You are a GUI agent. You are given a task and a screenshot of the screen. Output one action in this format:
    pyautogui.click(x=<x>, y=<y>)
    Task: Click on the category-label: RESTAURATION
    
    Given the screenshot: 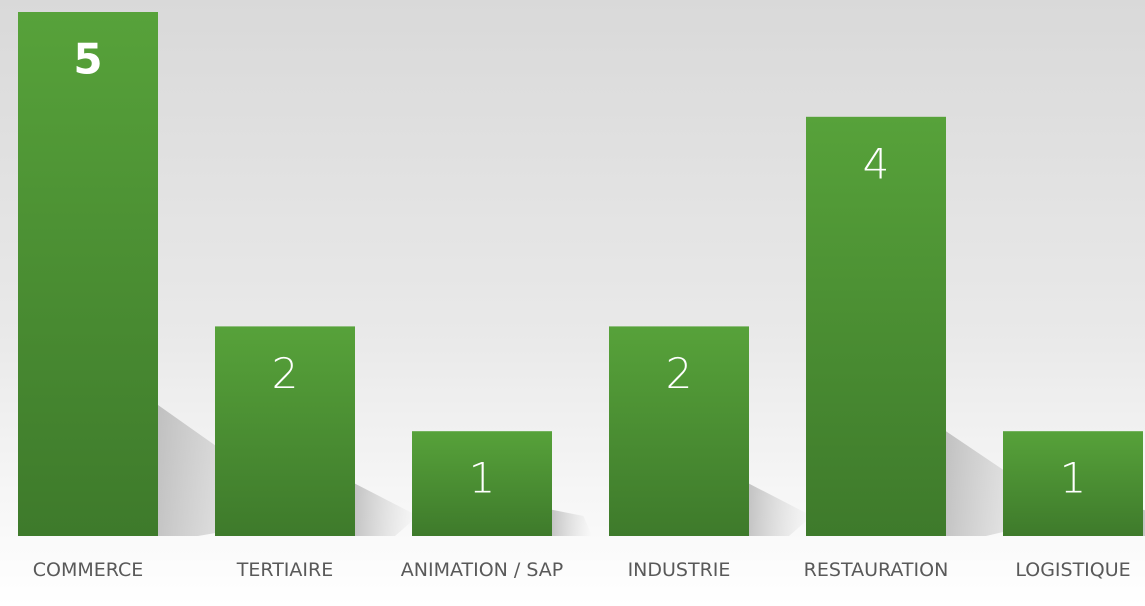 What is the action you would take?
    pyautogui.click(x=876, y=570)
    